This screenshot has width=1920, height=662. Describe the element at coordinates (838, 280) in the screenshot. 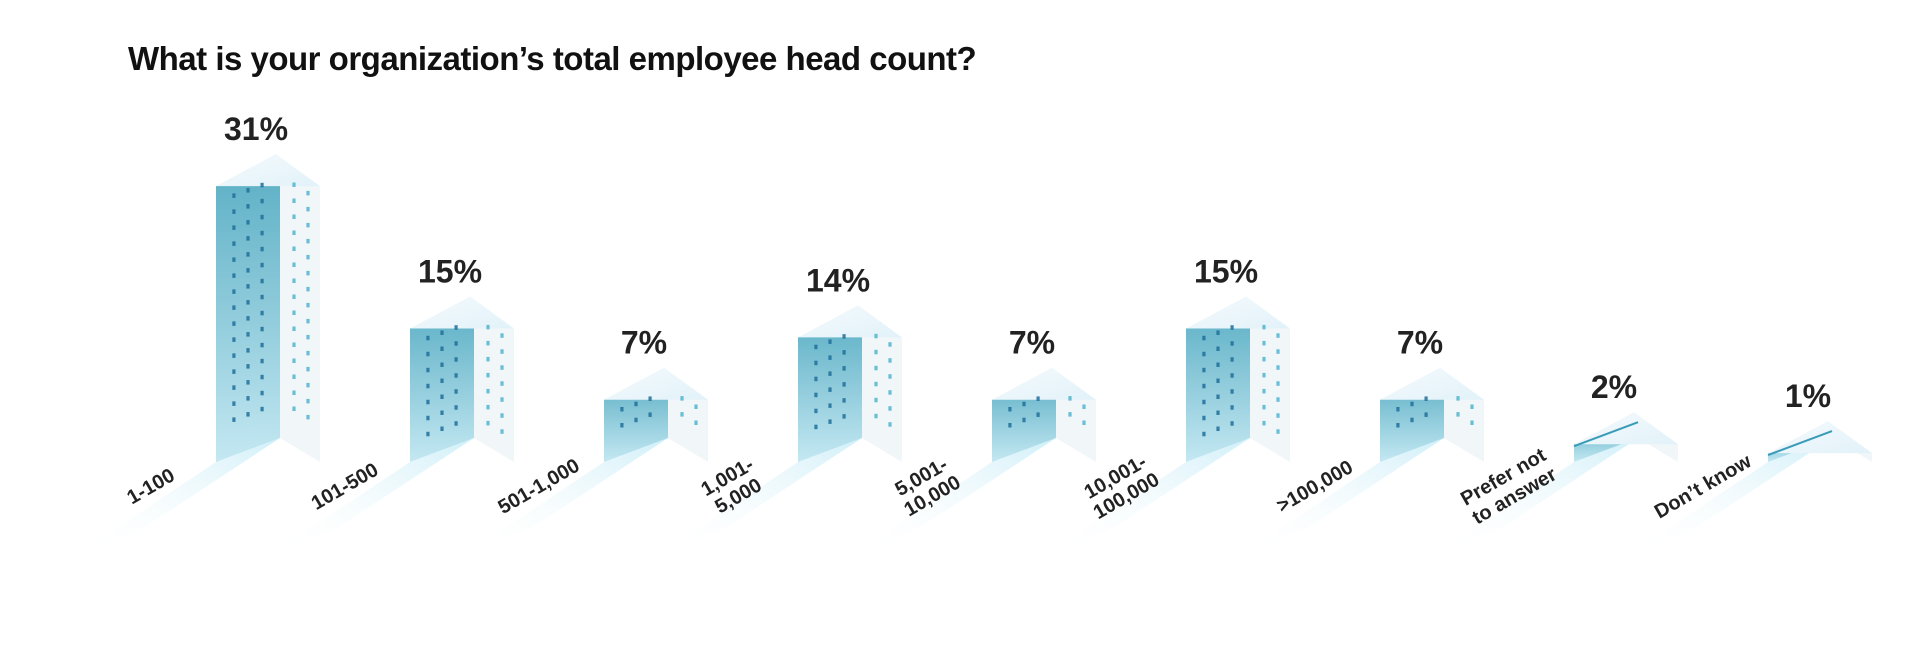

I see `value-label: 14%` at that location.